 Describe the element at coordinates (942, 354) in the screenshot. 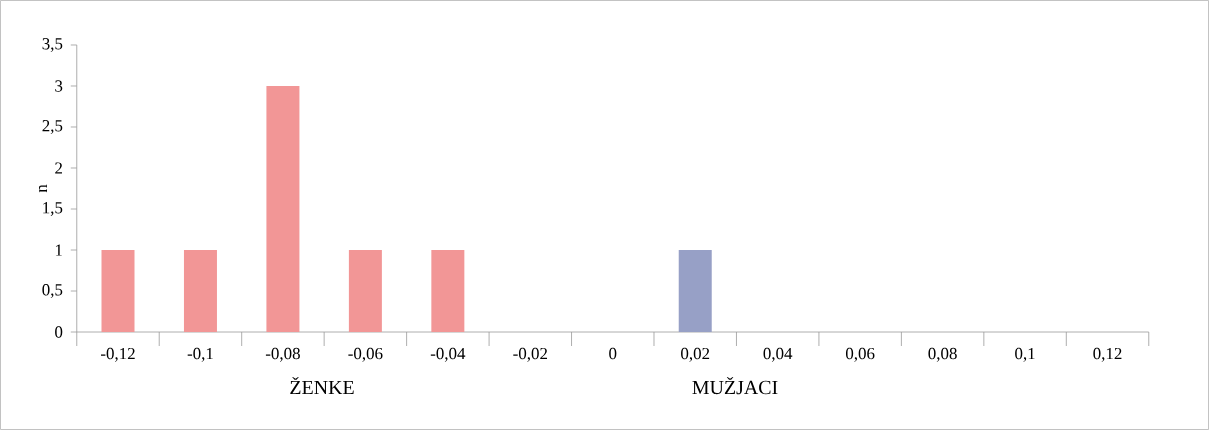

I see `x-tick-label: 0,08` at that location.